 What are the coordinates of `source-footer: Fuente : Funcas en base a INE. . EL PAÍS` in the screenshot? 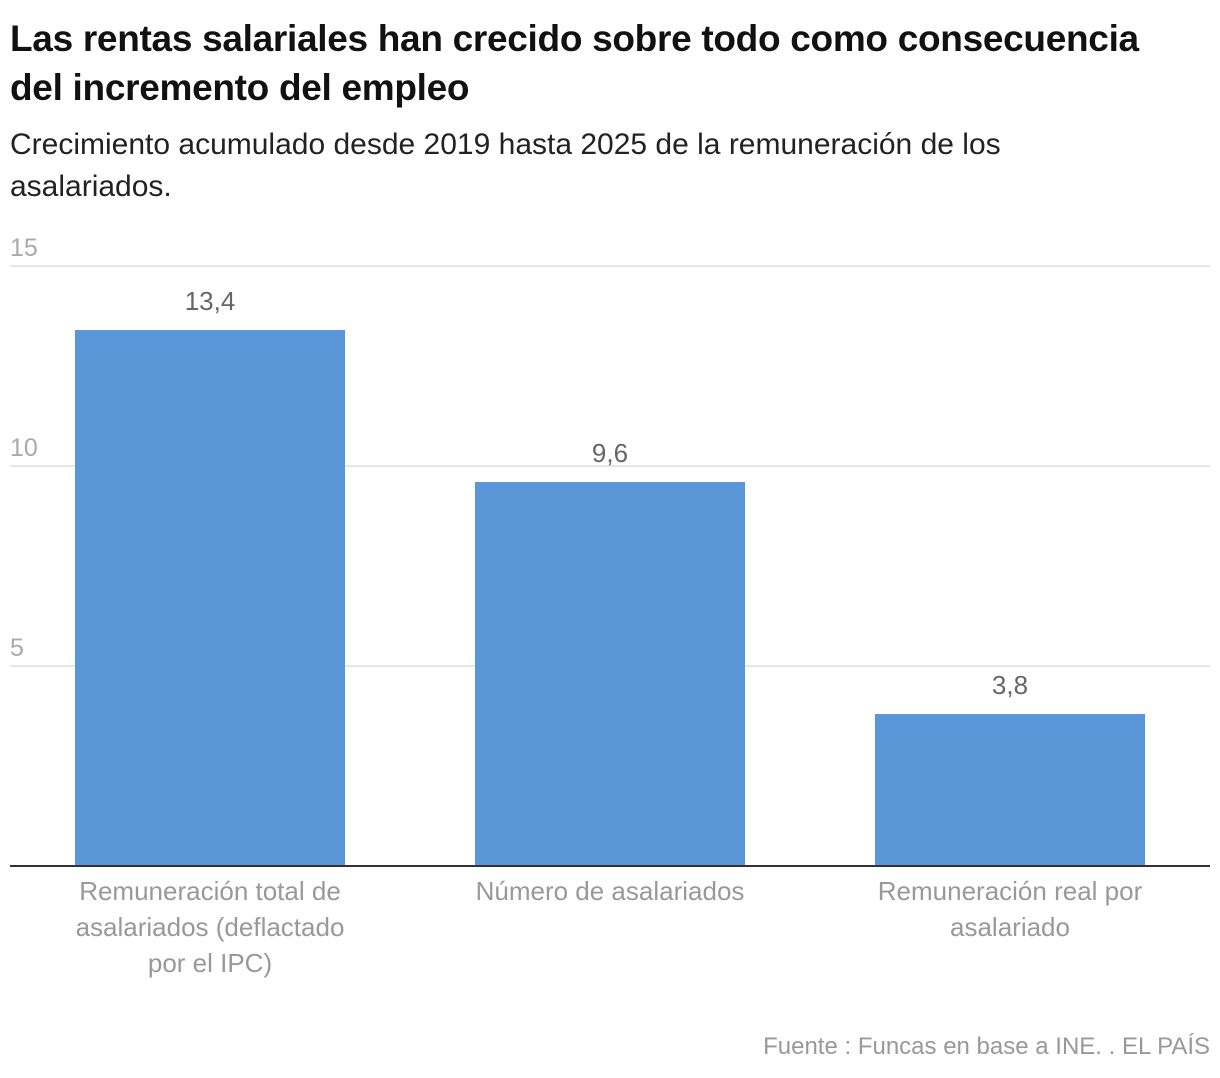 It's located at (986, 1046).